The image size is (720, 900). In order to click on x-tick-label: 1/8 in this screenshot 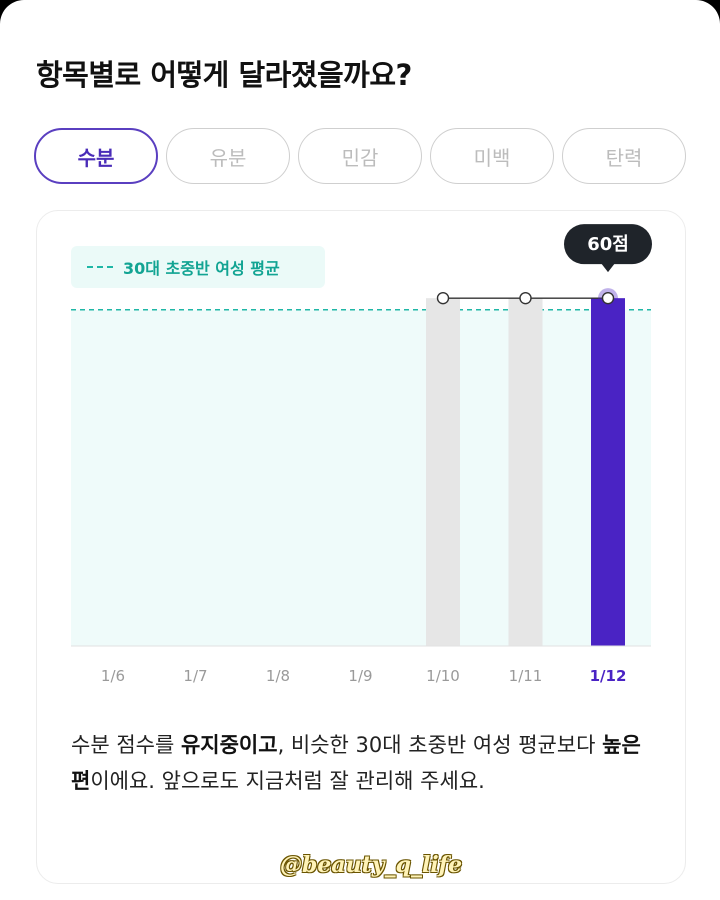, I will do `click(278, 676)`.